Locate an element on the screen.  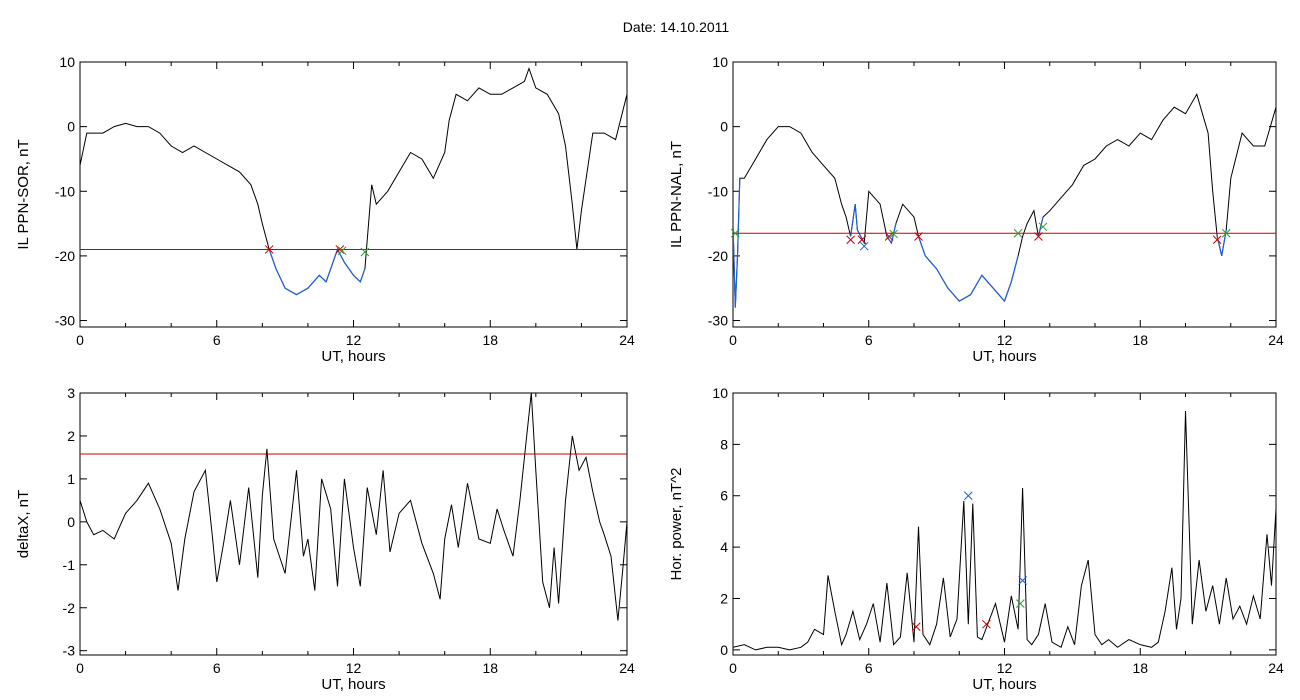
y-tick-label: -1 is located at coordinates (69, 565).